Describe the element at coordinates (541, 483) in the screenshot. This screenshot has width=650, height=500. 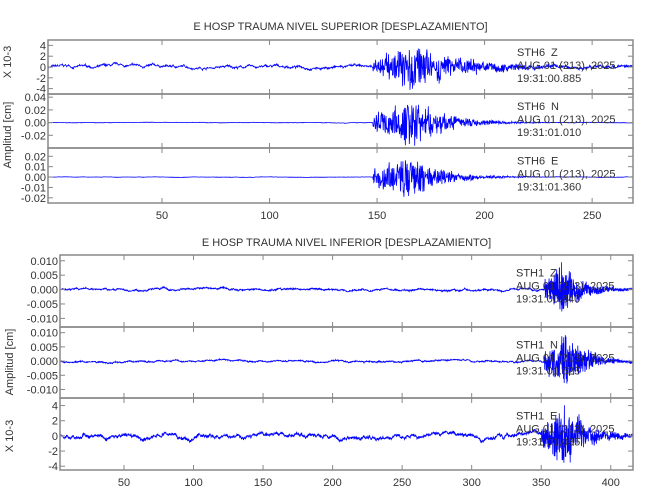
I see `x-tick-label: 350` at that location.